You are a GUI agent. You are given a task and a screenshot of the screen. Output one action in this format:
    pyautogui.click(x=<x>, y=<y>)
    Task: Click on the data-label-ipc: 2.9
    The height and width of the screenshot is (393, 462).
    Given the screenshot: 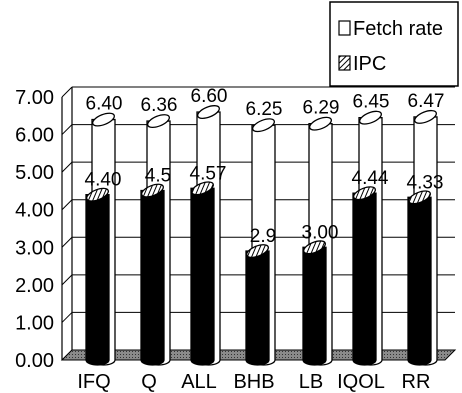 What is the action you would take?
    pyautogui.click(x=263, y=236)
    